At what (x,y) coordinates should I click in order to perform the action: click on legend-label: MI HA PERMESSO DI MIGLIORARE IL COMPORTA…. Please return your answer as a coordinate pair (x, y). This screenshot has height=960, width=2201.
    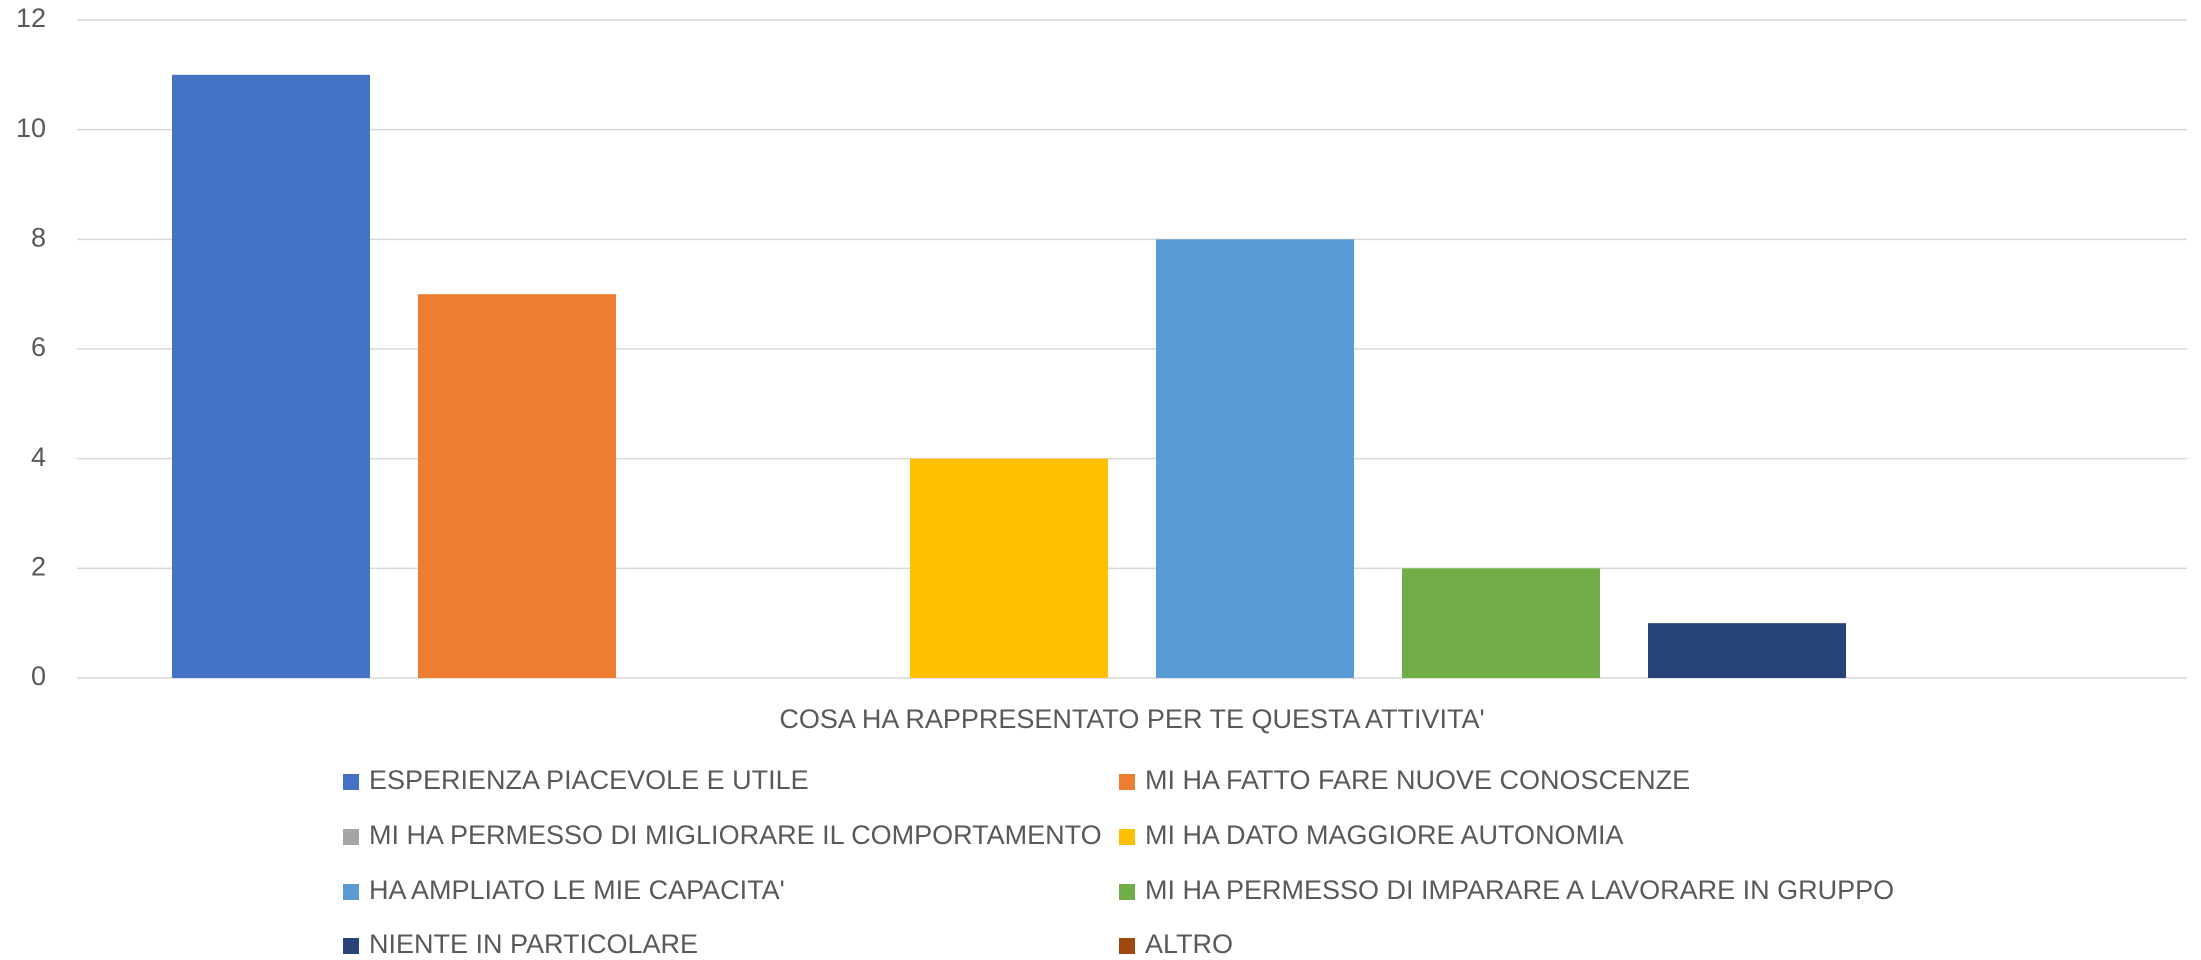
    Looking at the image, I should click on (735, 835).